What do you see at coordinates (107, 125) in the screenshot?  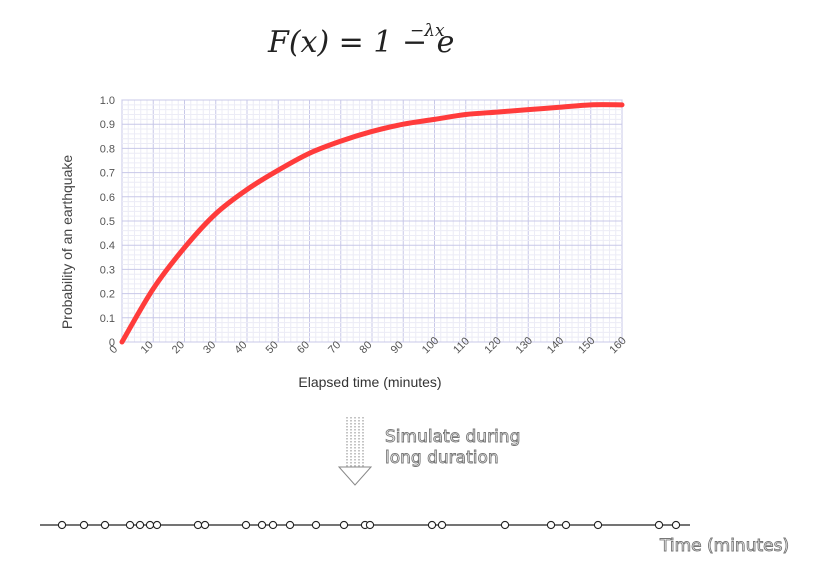 I see `y-tick-label: 0.9` at bounding box center [107, 125].